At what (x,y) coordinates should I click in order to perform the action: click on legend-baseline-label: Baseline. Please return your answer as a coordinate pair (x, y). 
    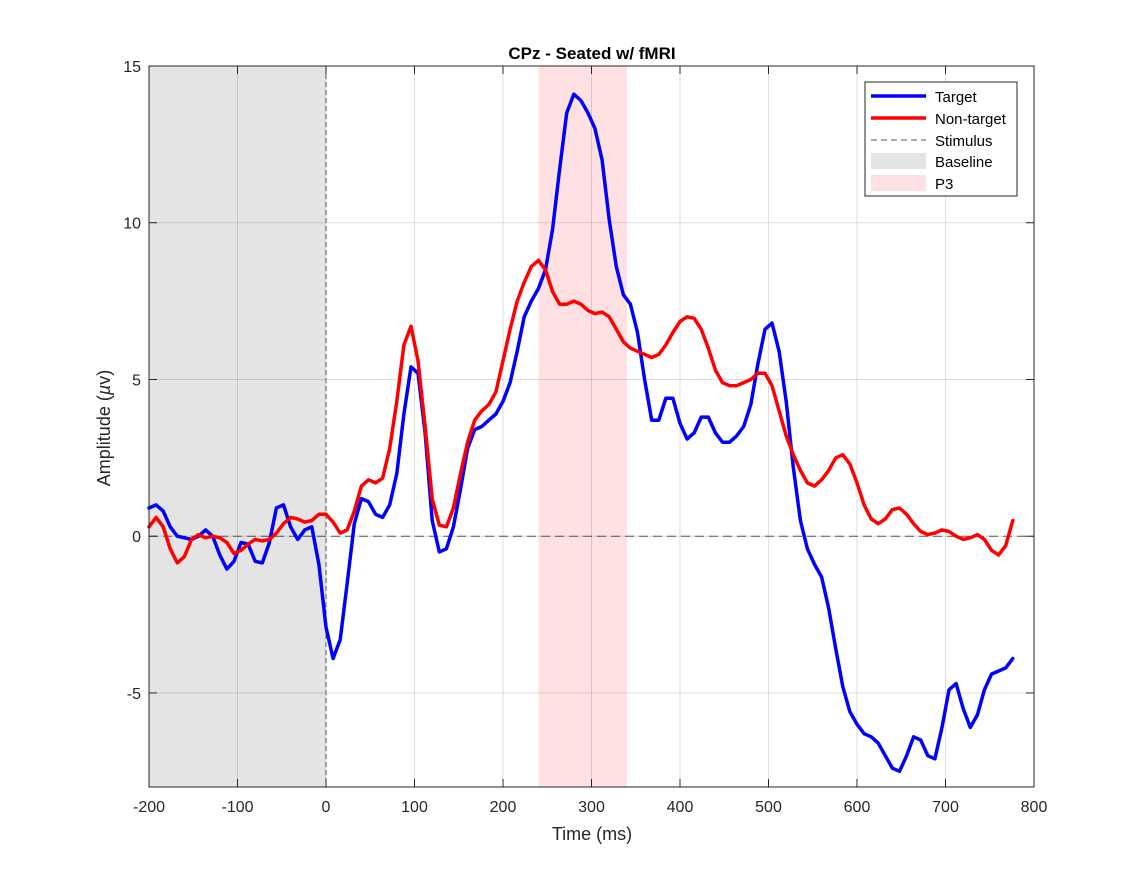
    Looking at the image, I should click on (964, 162).